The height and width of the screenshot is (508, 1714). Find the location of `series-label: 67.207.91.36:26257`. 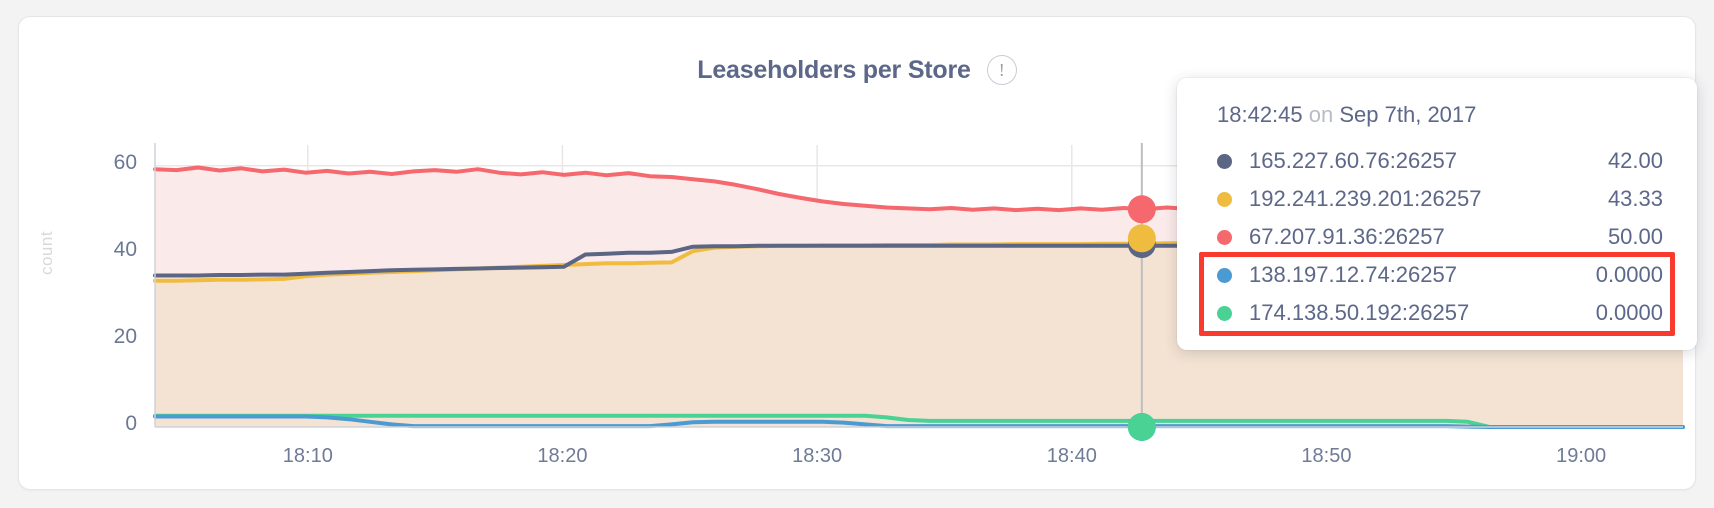

series-label: 67.207.91.36:26257 is located at coordinates (1347, 236).